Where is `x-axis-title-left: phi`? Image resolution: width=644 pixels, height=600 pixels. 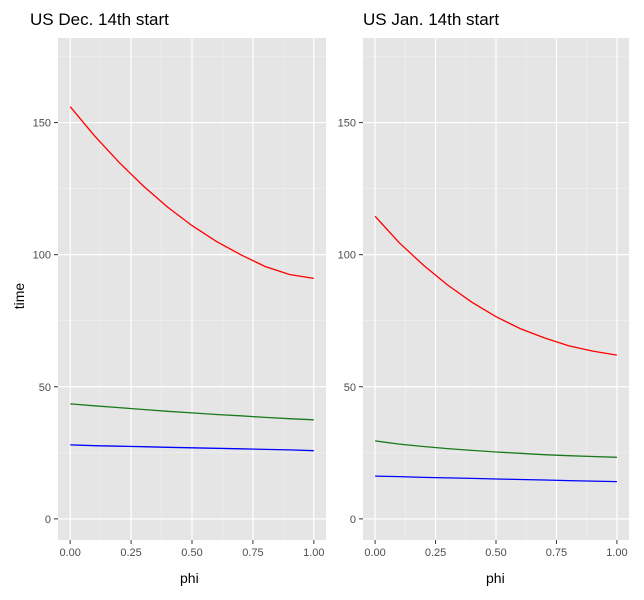 x-axis-title-left: phi is located at coordinates (189, 578).